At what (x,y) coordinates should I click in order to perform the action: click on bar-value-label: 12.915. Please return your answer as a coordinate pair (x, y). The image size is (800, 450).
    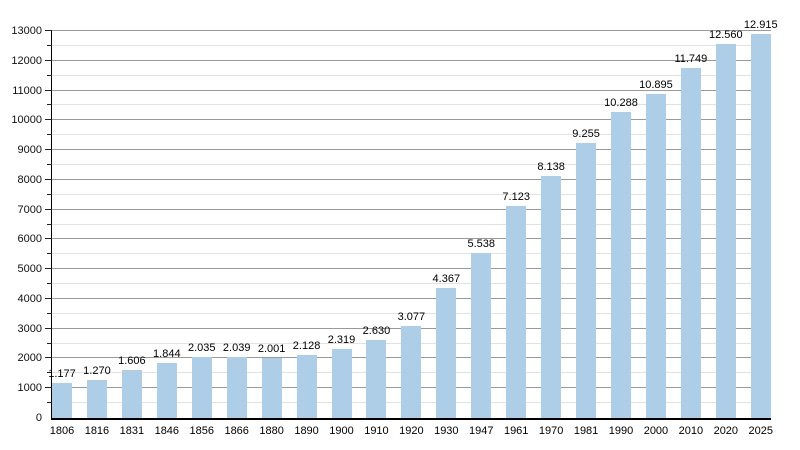
    Looking at the image, I should click on (760, 24).